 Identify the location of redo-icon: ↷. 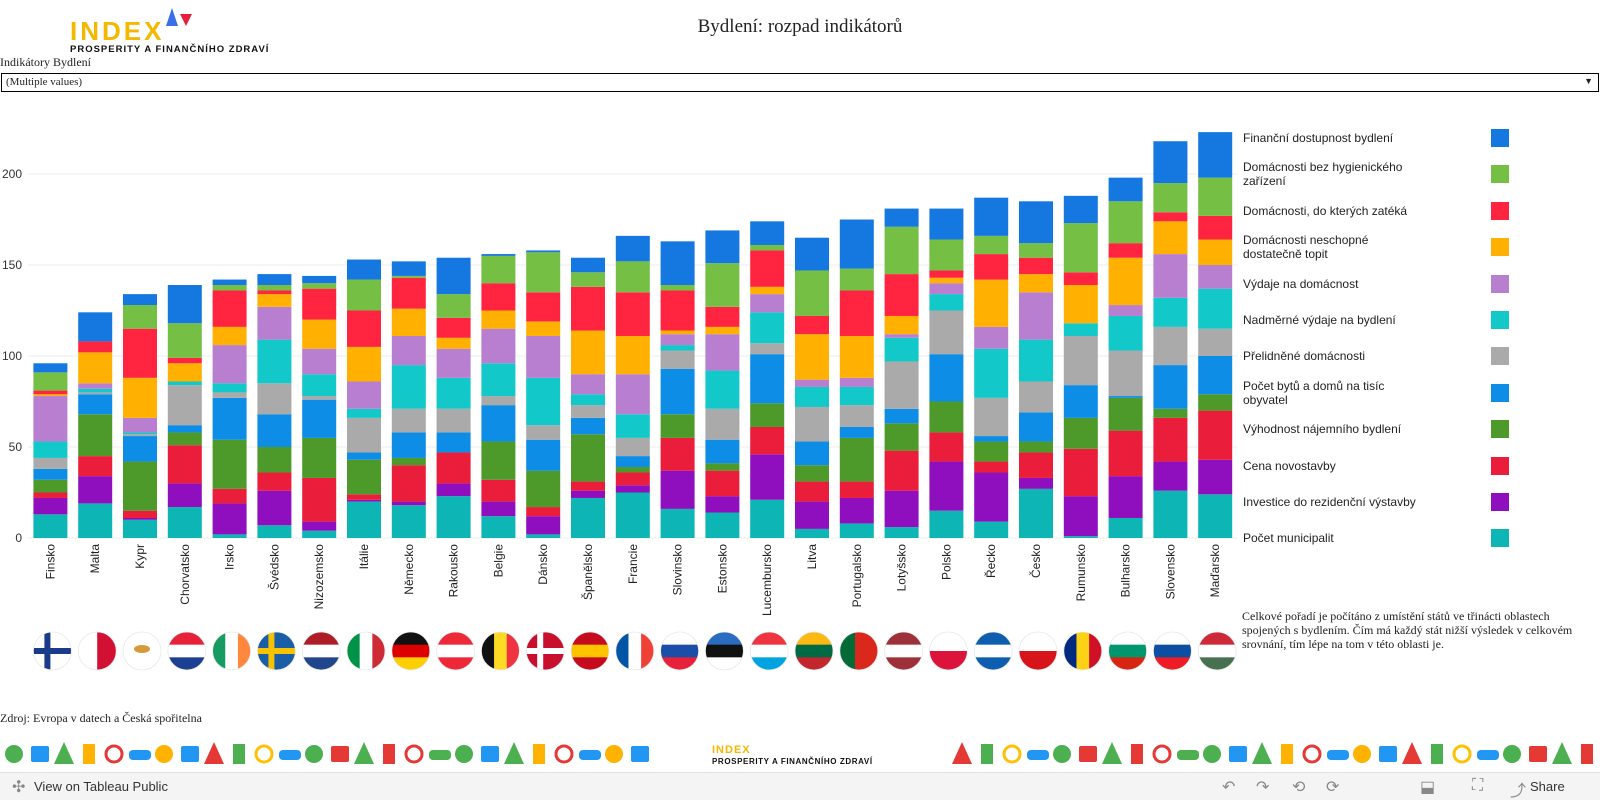
(1263, 787).